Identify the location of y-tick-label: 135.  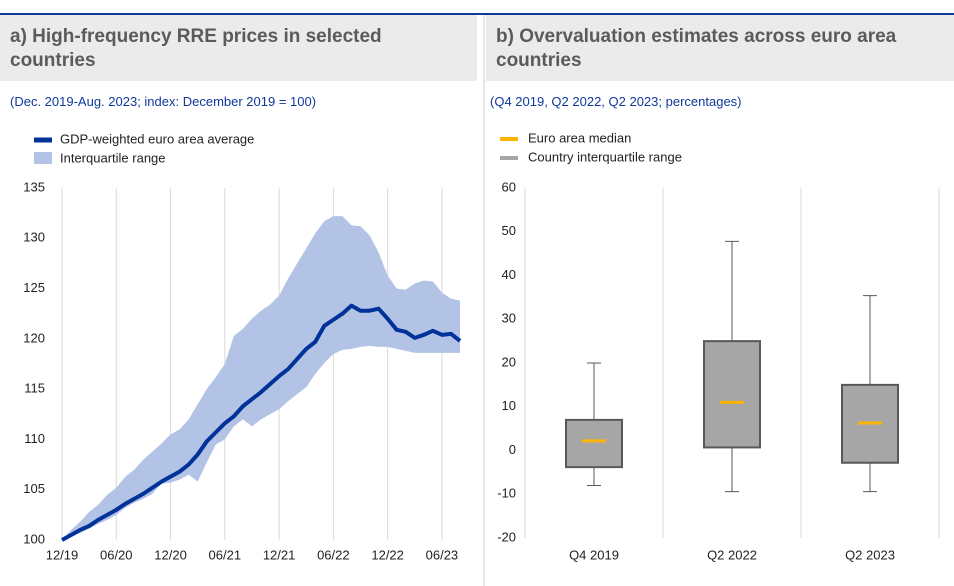
(34, 186).